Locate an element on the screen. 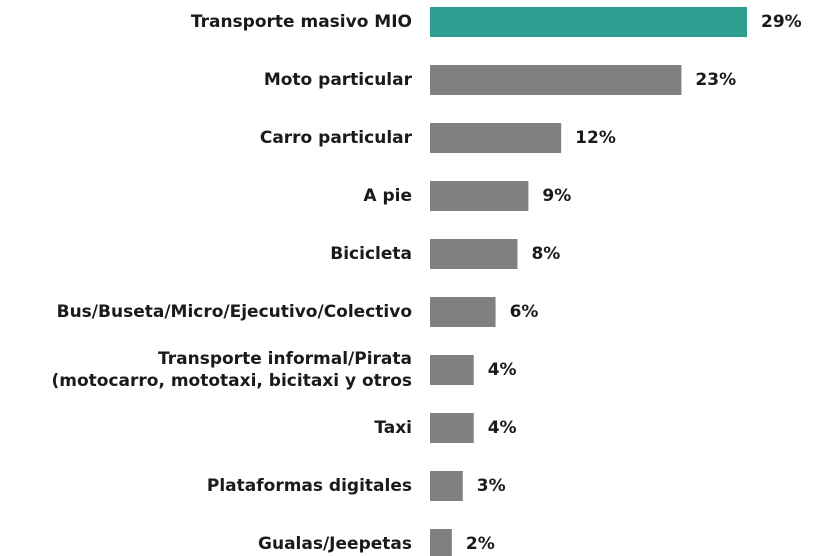  category-label: Plataformas digitales is located at coordinates (309, 486).